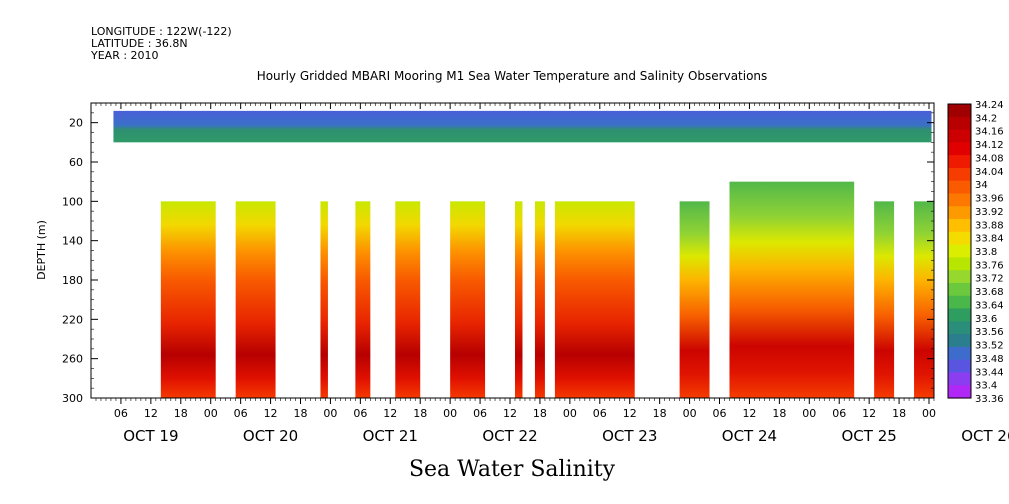 Image resolution: width=1009 pixels, height=504 pixels. What do you see at coordinates (989, 172) in the screenshot?
I see `colorbar-label: 34.04` at bounding box center [989, 172].